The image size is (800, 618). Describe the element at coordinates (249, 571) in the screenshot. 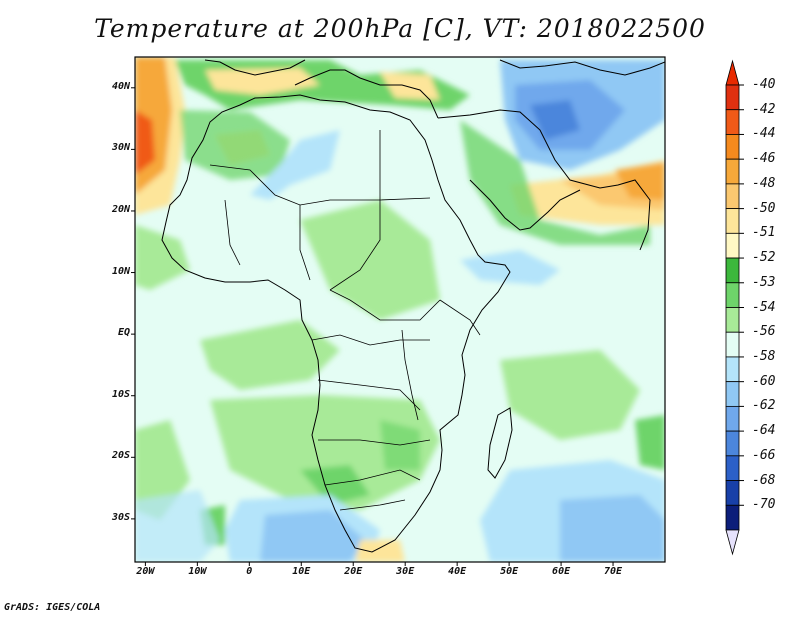

I see `lon-label: 0` at that location.